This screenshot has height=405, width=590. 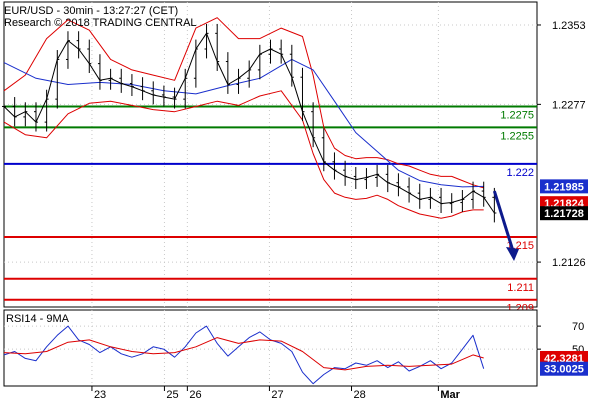 What do you see at coordinates (520, 173) in the screenshot?
I see `level-label: 1.222` at bounding box center [520, 173].